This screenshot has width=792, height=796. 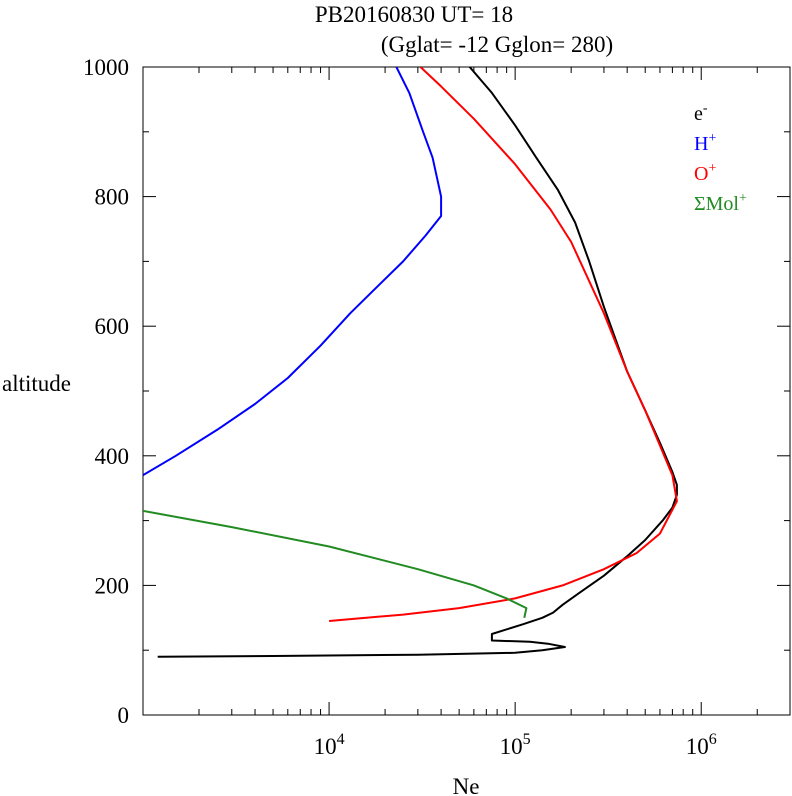 What do you see at coordinates (112, 456) in the screenshot?
I see `y-tick-label: 400` at bounding box center [112, 456].